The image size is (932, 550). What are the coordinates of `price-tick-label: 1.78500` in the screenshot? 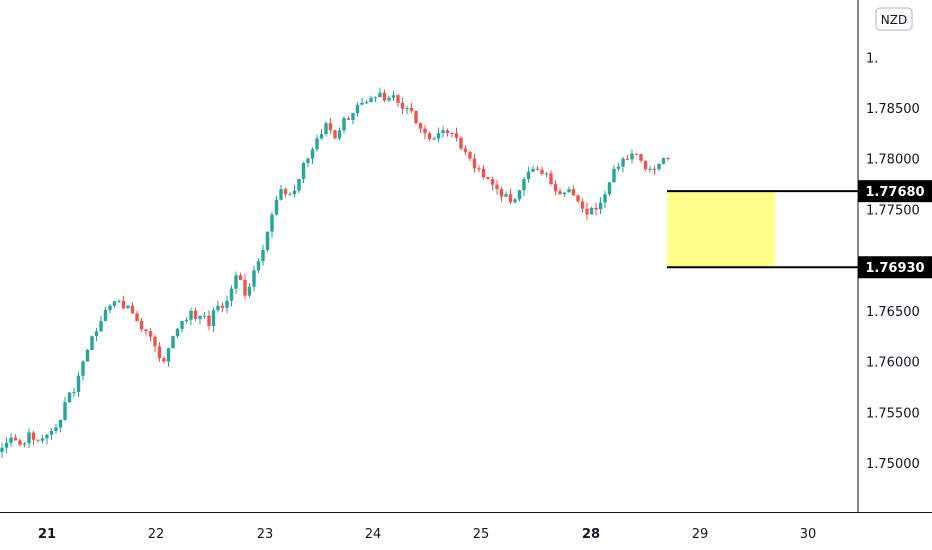 It's located at (893, 109).